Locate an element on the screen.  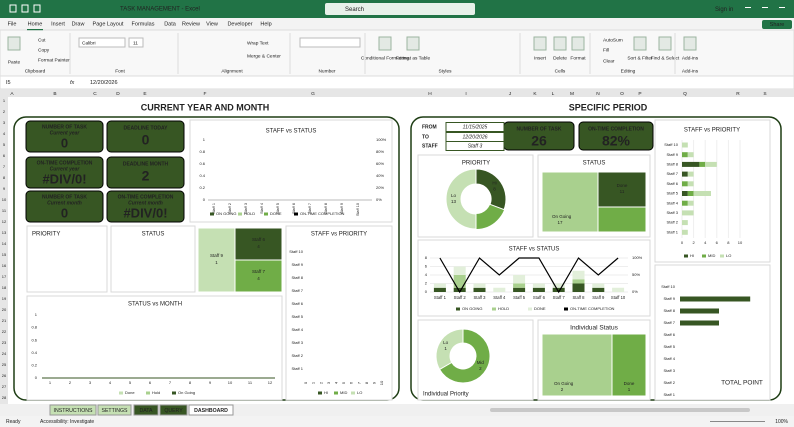
menu-tab: Draw is located at coordinates (78, 24).